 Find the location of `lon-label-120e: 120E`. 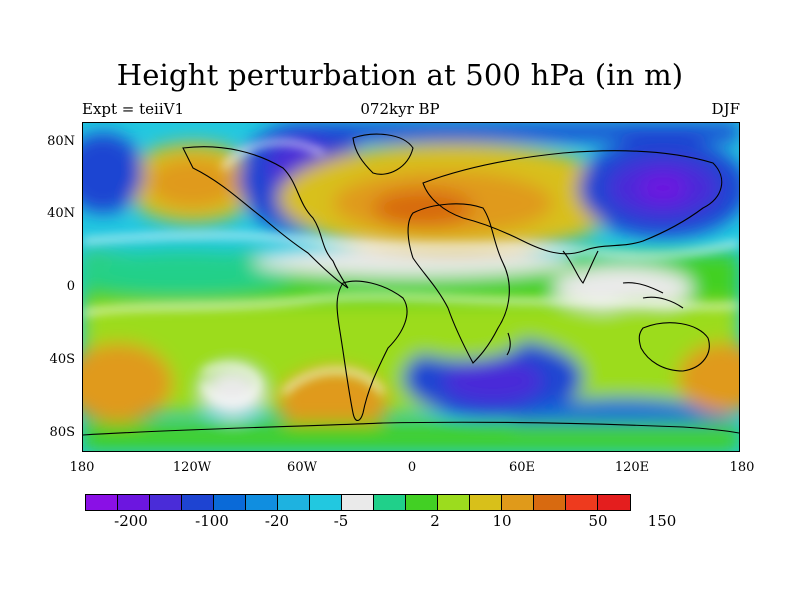

lon-label-120e: 120E is located at coordinates (632, 467).